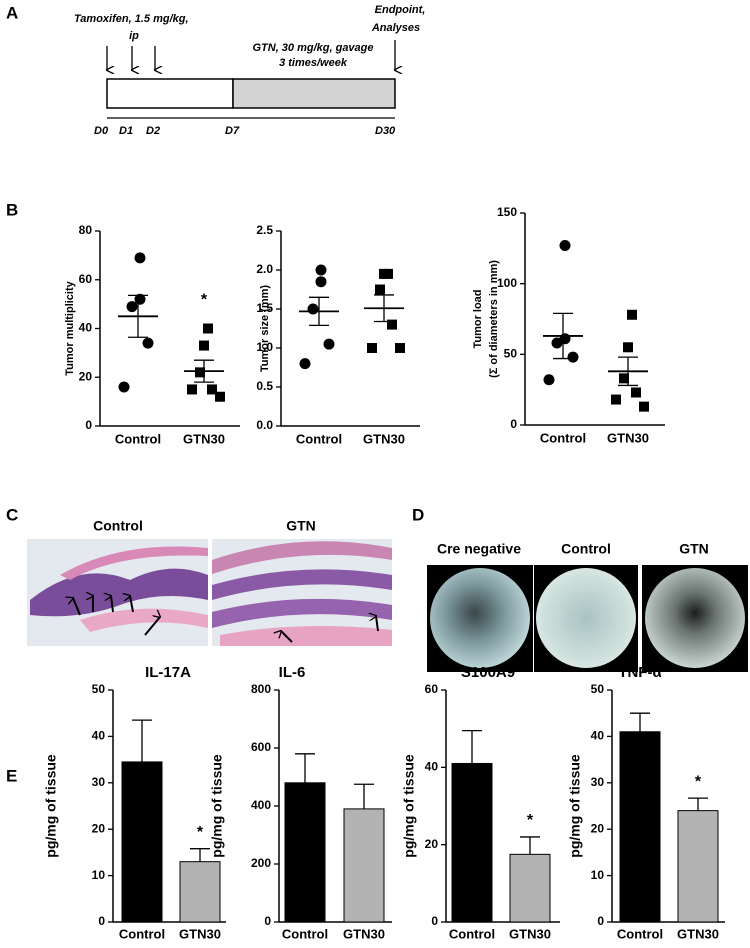 Image resolution: width=750 pixels, height=948 pixels. I want to click on y-tick-label: 50, so click(511, 354).